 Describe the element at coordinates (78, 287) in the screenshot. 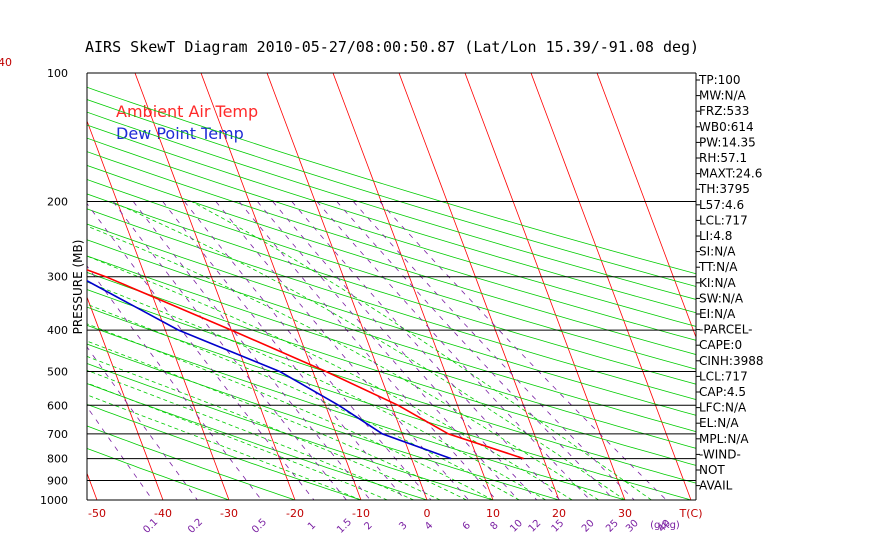

I see `y-axis-label: PRESSURE (MB)` at that location.